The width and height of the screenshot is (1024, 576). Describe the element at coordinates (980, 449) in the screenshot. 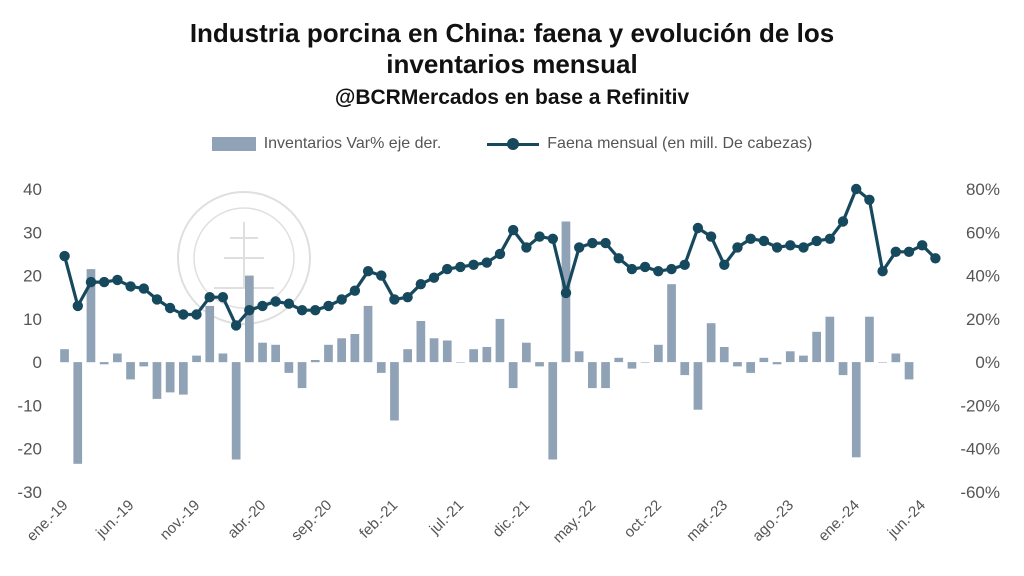

I see `right-axis-tick-label: -40%` at that location.